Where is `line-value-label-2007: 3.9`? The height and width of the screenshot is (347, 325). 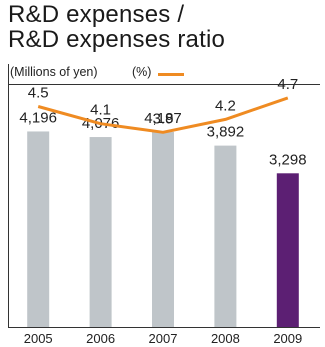
line-value-label-2007: 3.9 is located at coordinates (163, 118).